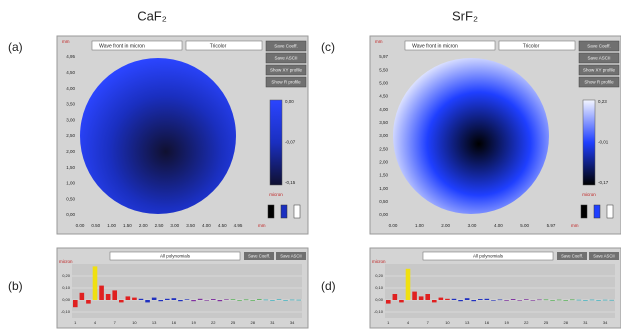 The height and width of the screenshot is (331, 621). I want to click on y-tick-label: 5,50, so click(383, 69).